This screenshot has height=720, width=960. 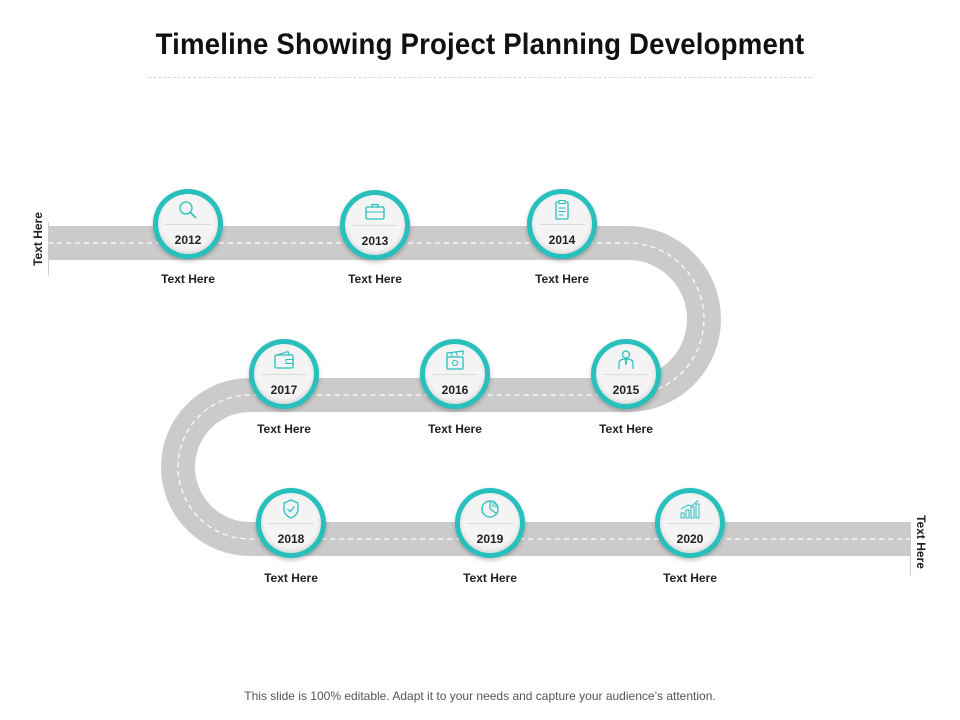 I want to click on milestone-2013: 2013, so click(x=375, y=225).